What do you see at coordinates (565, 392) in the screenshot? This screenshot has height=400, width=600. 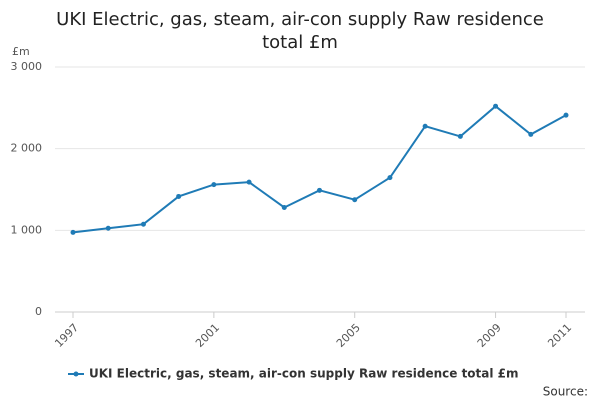 I see `source: Source:` at bounding box center [565, 392].